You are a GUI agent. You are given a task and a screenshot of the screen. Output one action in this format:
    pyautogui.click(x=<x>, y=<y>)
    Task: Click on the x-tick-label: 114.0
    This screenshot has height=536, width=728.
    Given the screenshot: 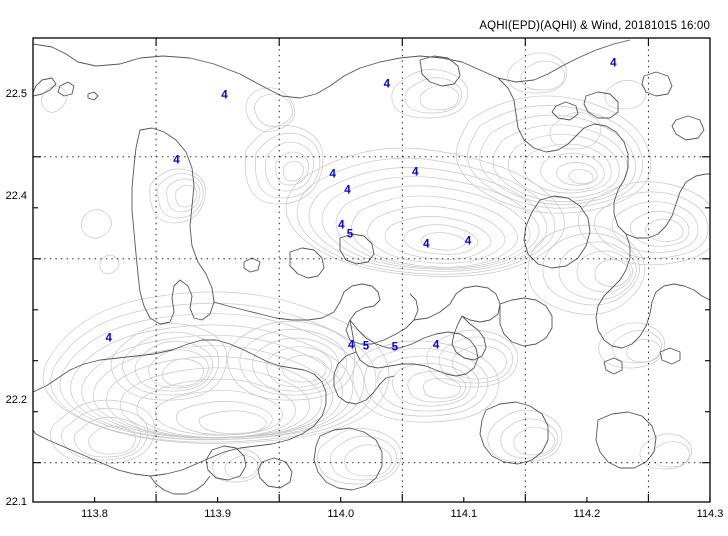 What is the action you would take?
    pyautogui.click(x=341, y=514)
    